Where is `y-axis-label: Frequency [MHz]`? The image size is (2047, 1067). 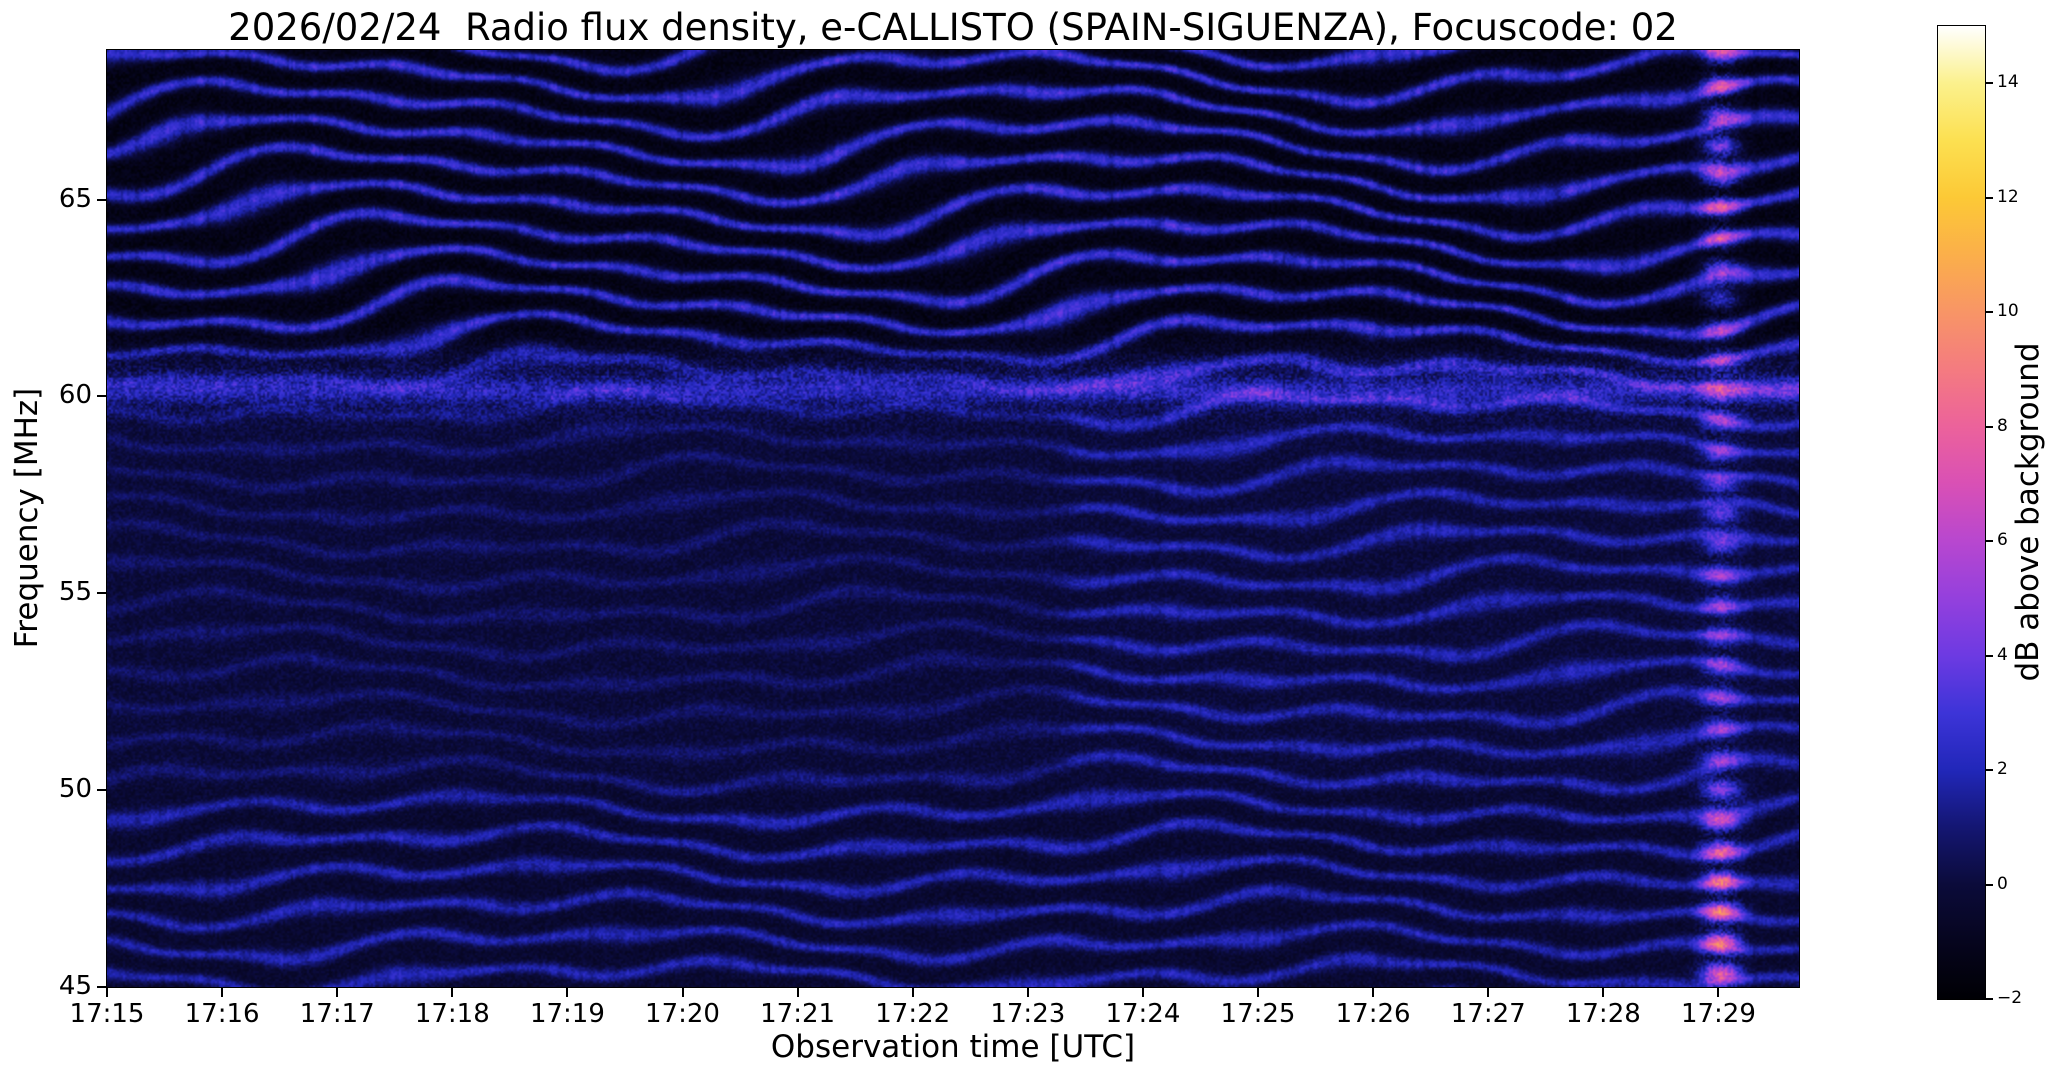
y-axis-label: Frequency [MHz] is located at coordinates (27, 518).